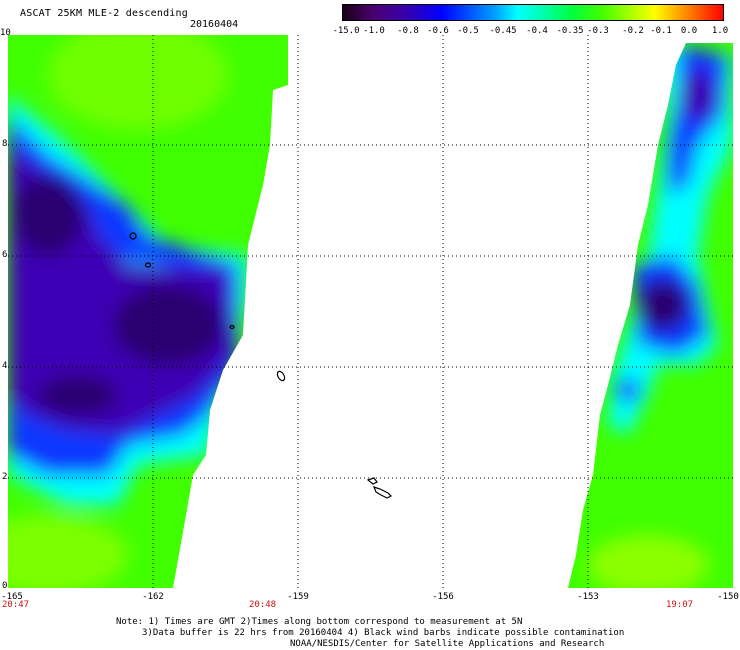 The height and width of the screenshot is (650, 740). What do you see at coordinates (5, 366) in the screenshot?
I see `lat-label: 4` at bounding box center [5, 366].